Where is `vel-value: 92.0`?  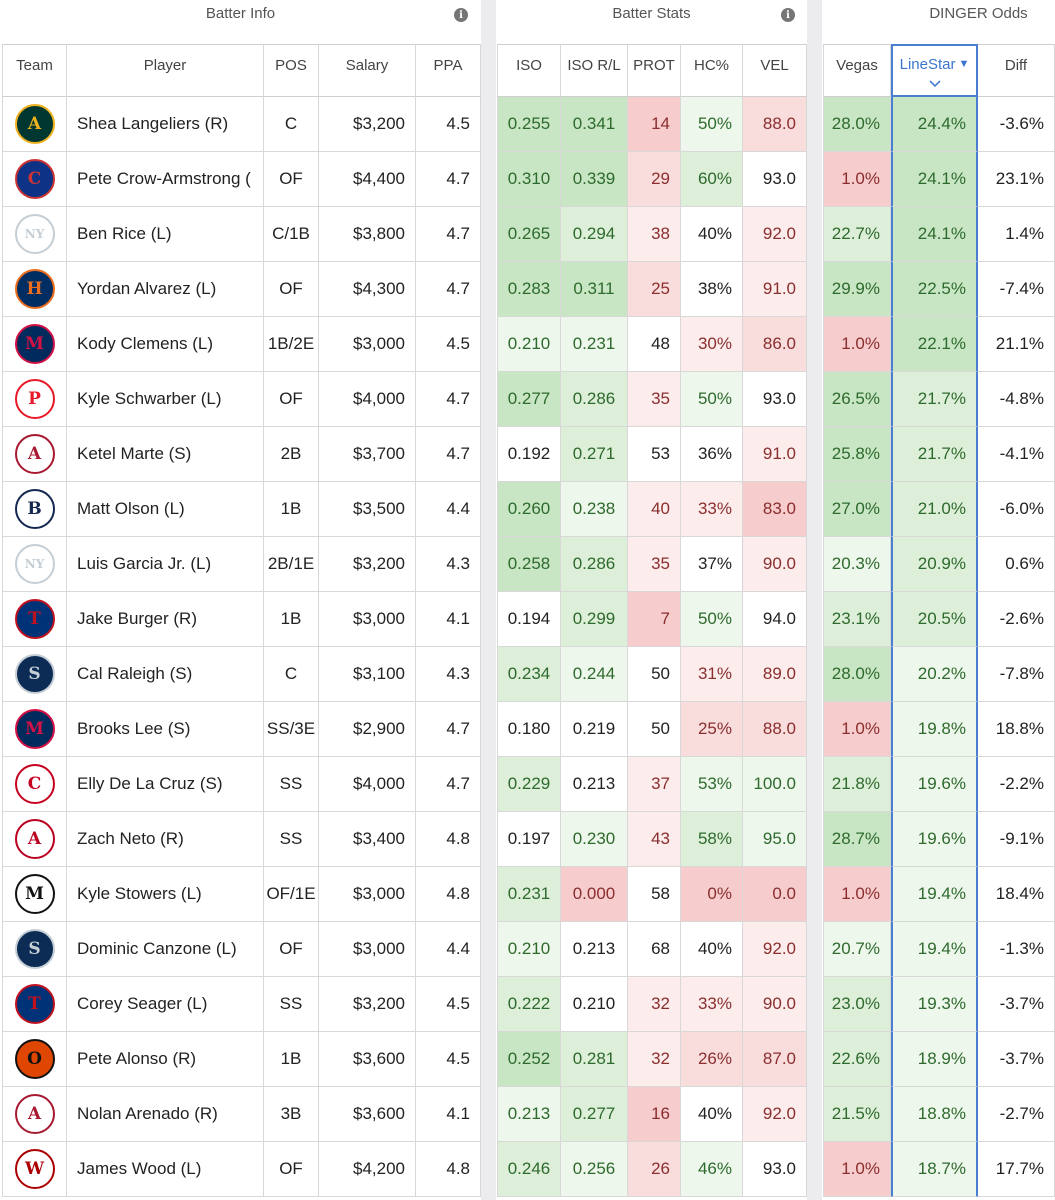 vel-value: 92.0 is located at coordinates (779, 1113).